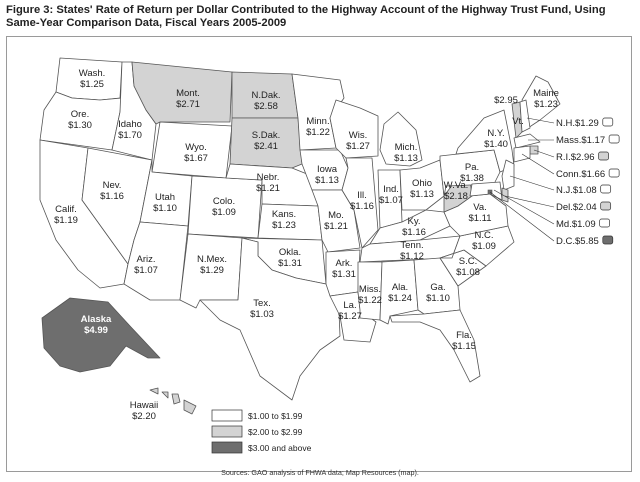 The width and height of the screenshot is (640, 482). Describe the element at coordinates (464, 335) in the screenshot. I see `state-name-fla: Fla.` at that location.